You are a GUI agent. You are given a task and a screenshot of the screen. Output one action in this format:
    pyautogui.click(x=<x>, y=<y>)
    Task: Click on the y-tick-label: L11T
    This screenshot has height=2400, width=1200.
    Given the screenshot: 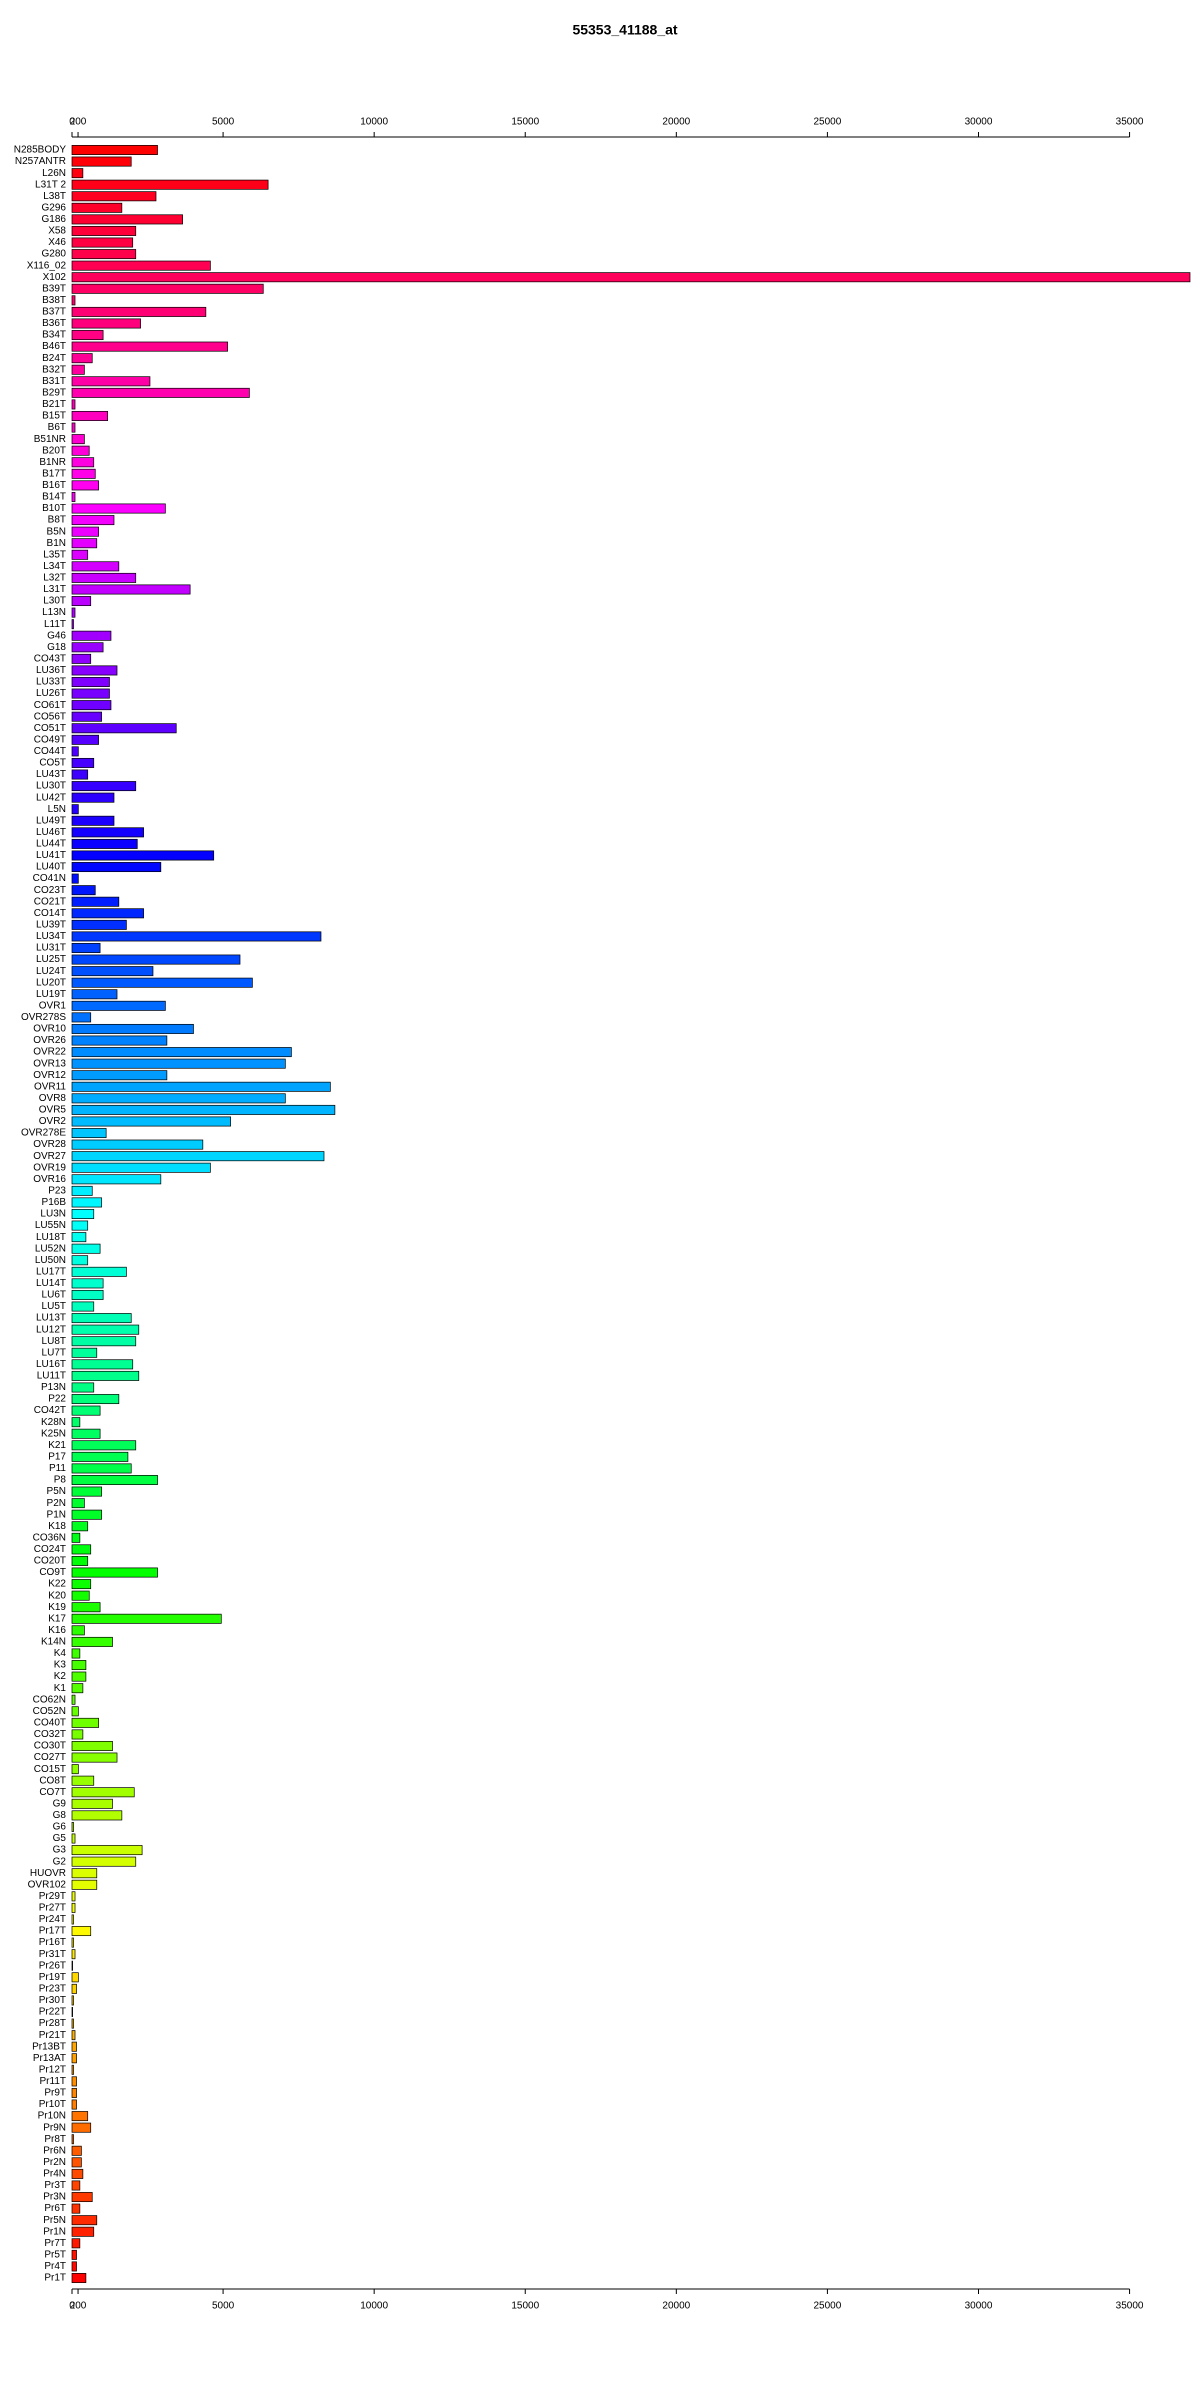 What is the action you would take?
    pyautogui.click(x=55, y=624)
    